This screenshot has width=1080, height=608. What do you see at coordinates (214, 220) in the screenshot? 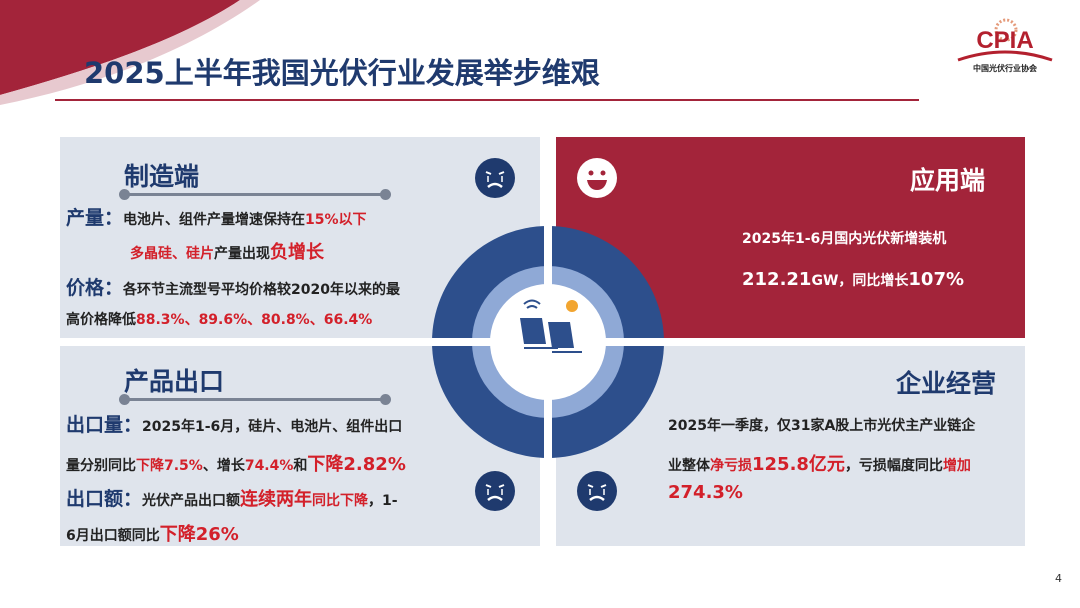
I see `text: 电池片、组件产量增速保持在` at bounding box center [214, 220].